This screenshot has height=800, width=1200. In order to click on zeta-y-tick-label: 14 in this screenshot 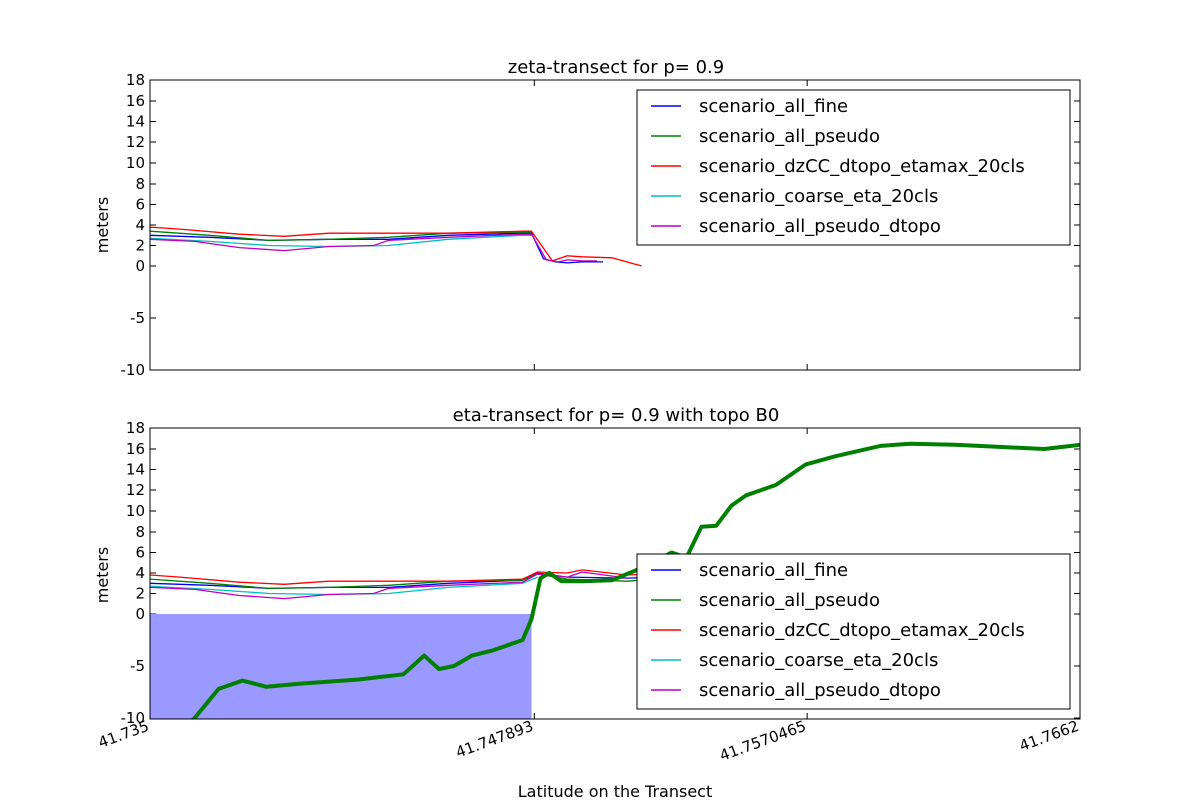, I will do `click(135, 122)`.